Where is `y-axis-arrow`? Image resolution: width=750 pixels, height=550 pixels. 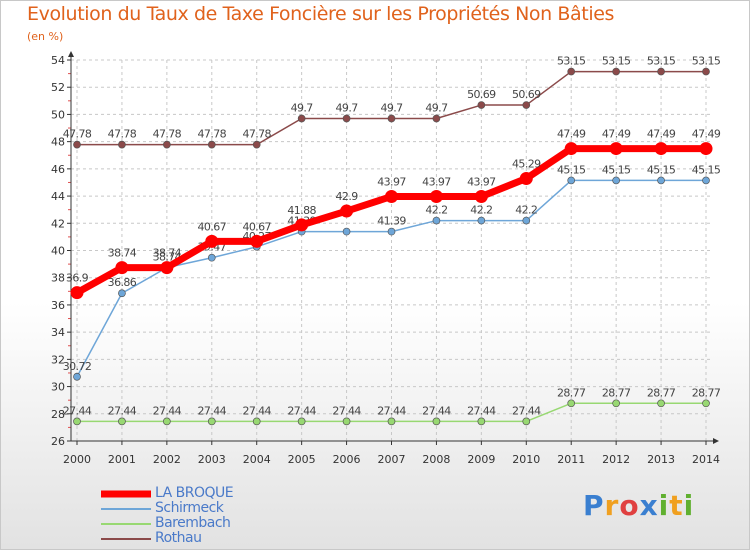 y-axis-arrow is located at coordinates (71, 54).